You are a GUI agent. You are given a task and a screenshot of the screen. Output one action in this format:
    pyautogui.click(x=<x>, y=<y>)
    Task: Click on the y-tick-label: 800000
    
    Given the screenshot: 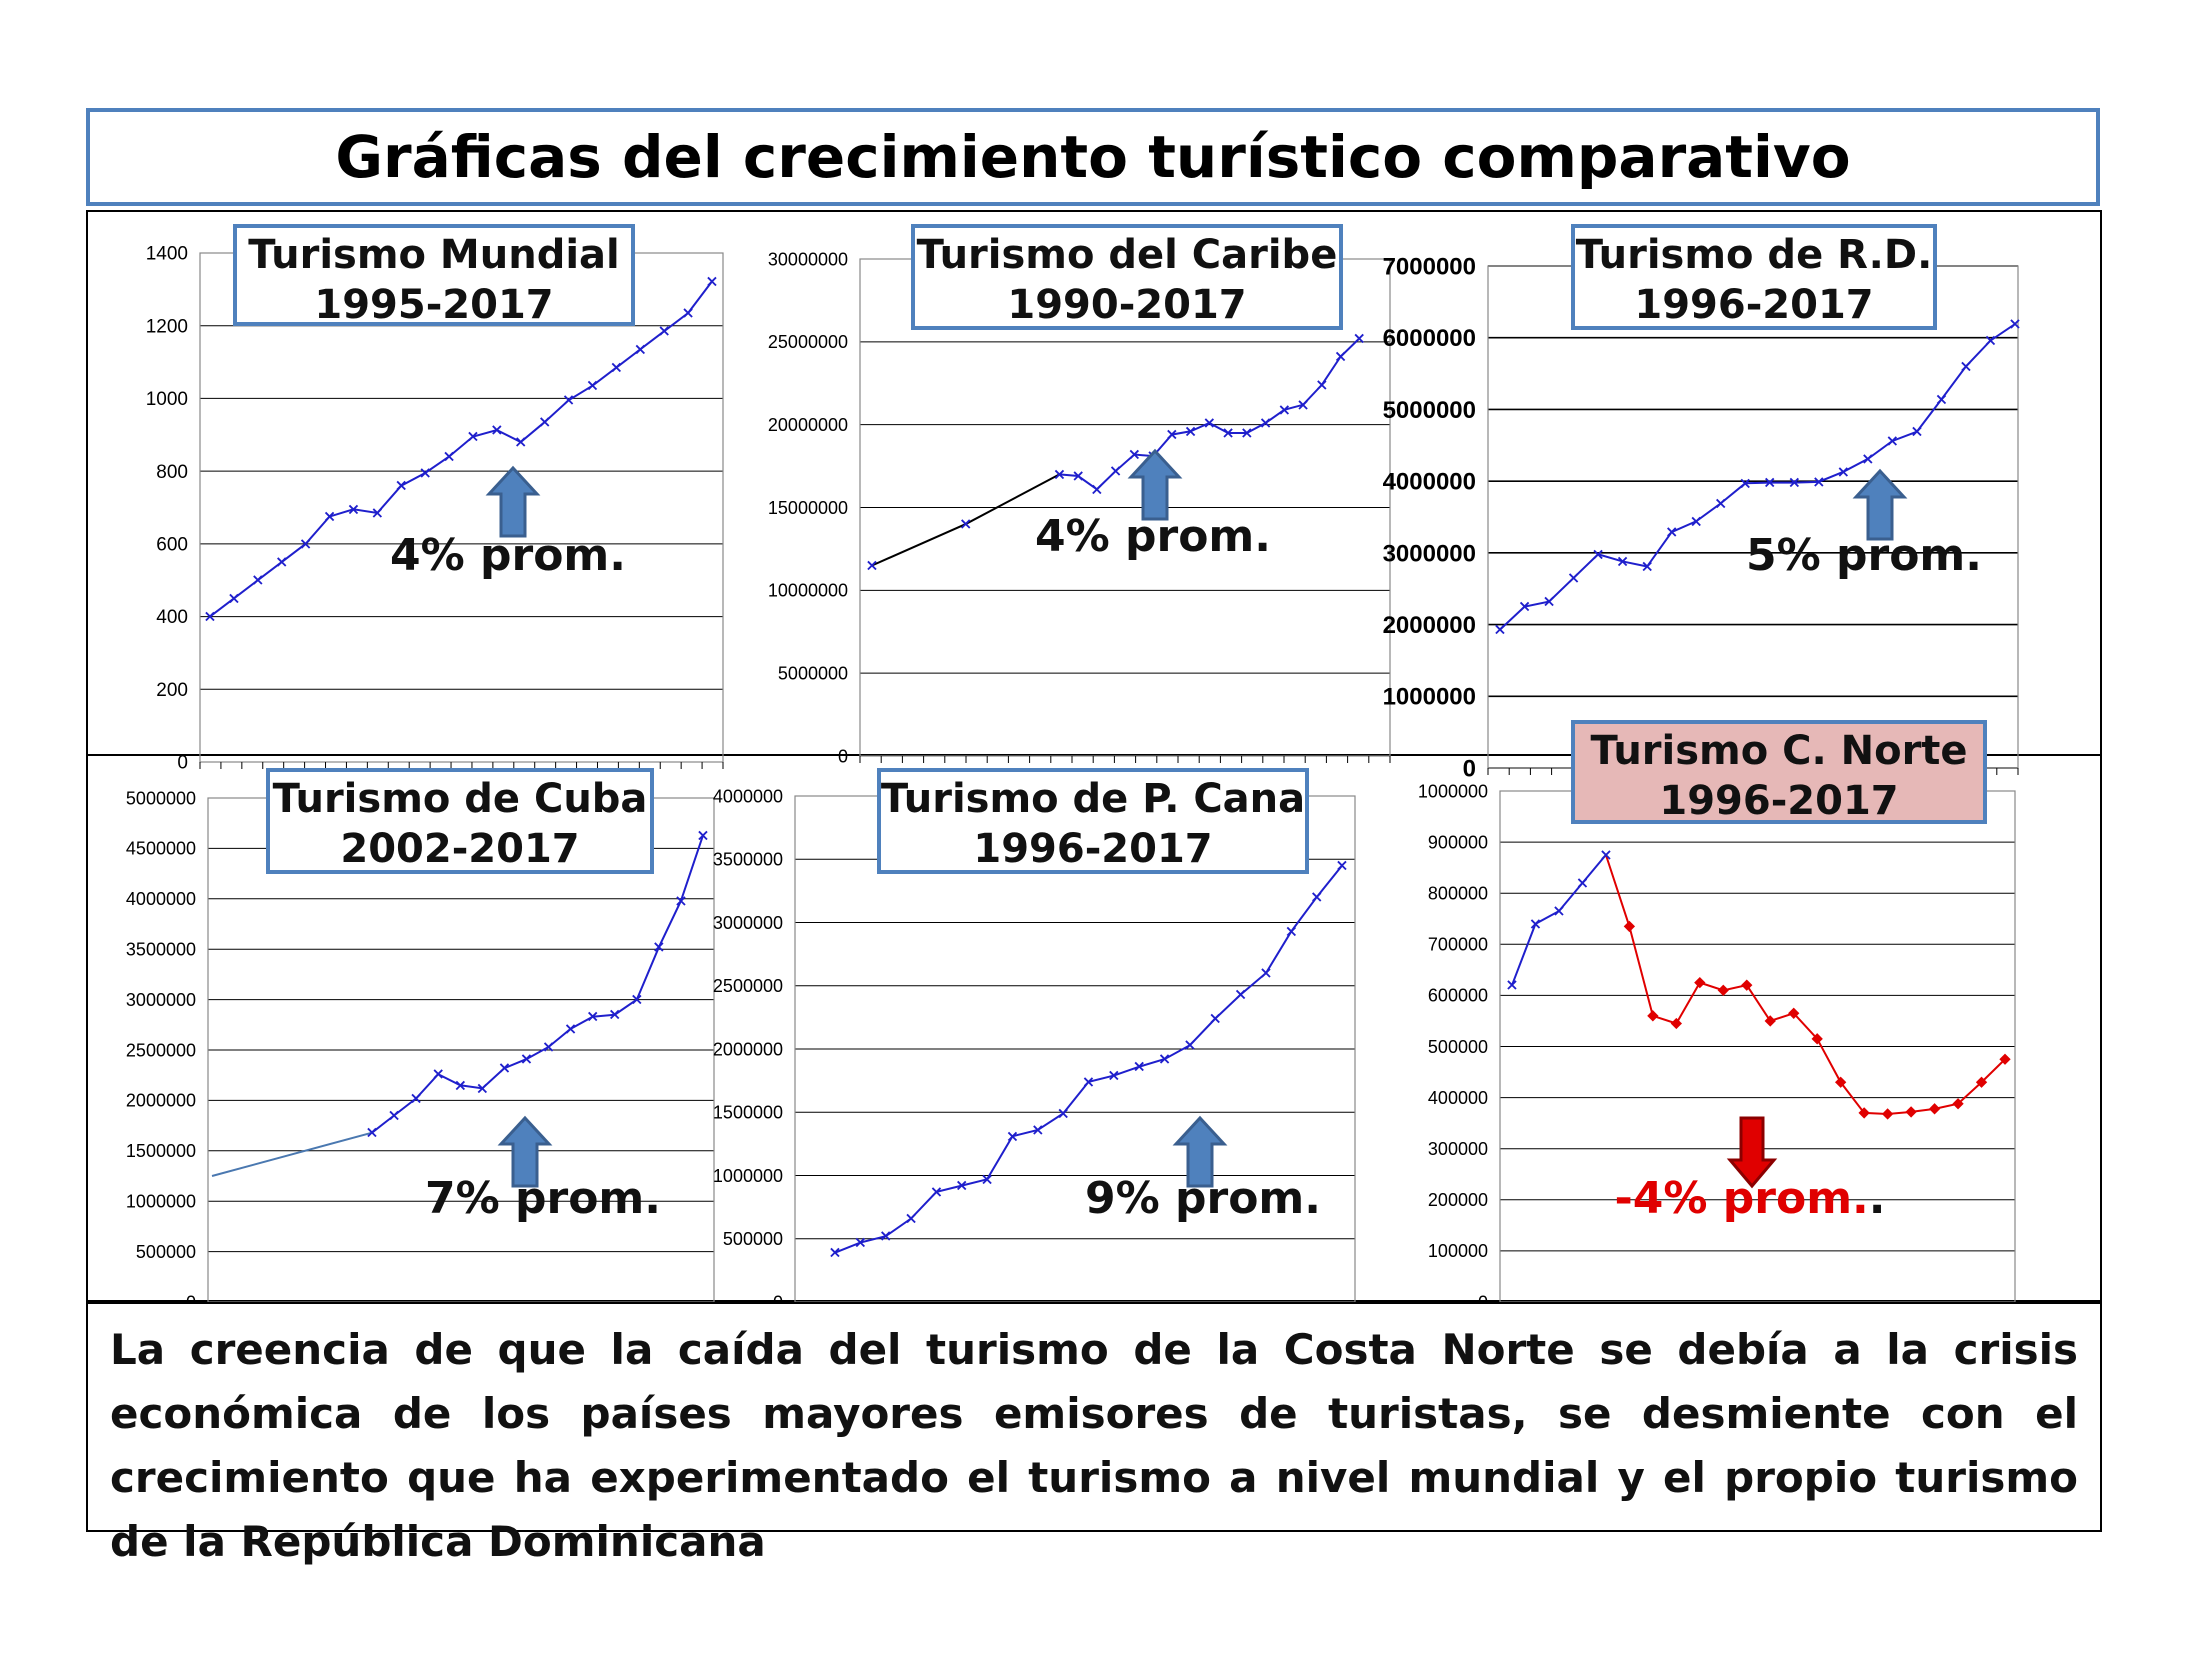 What is the action you would take?
    pyautogui.click(x=1458, y=894)
    